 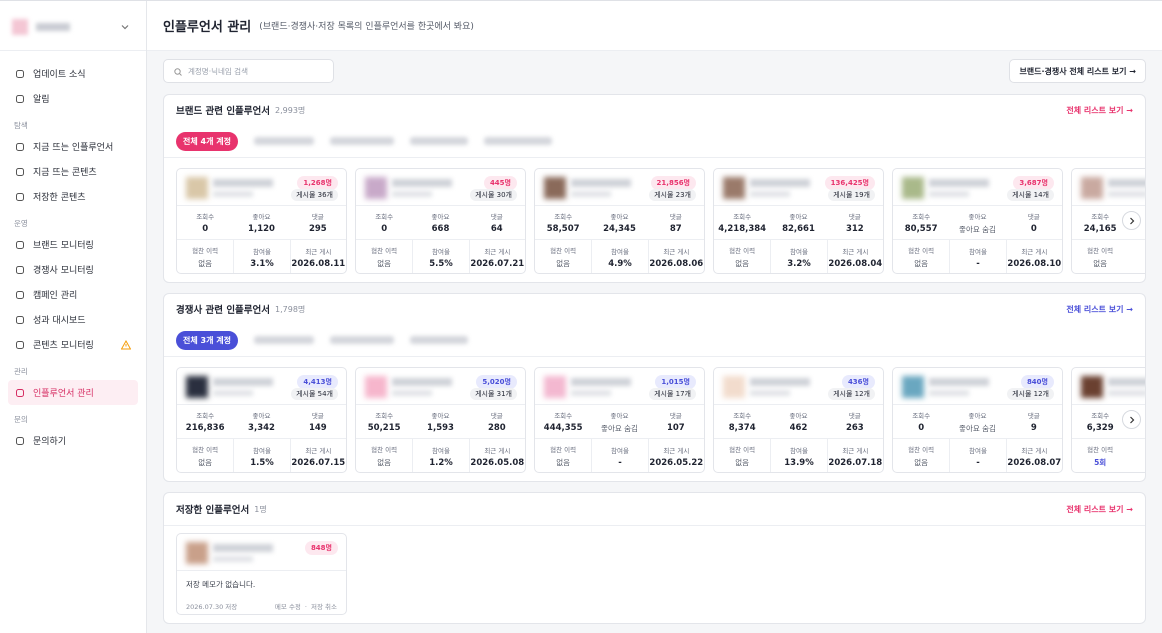 I want to click on page-title: 인플루언서 관리, so click(x=207, y=27).